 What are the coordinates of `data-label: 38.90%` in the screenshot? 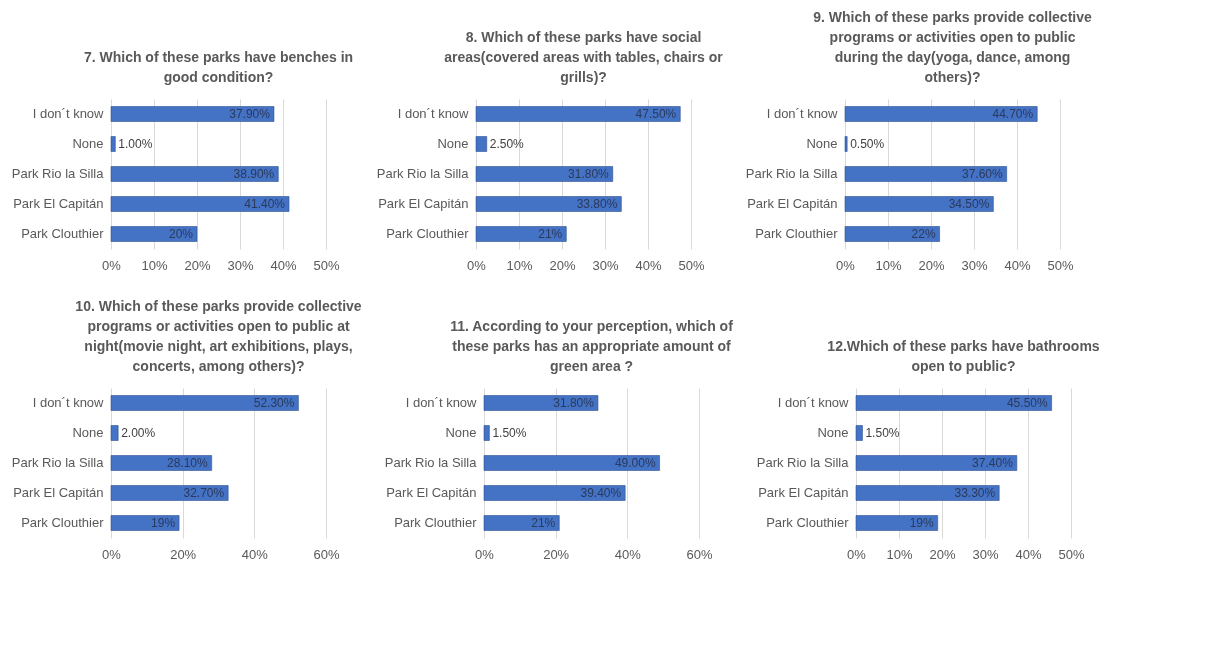 It's located at (254, 174).